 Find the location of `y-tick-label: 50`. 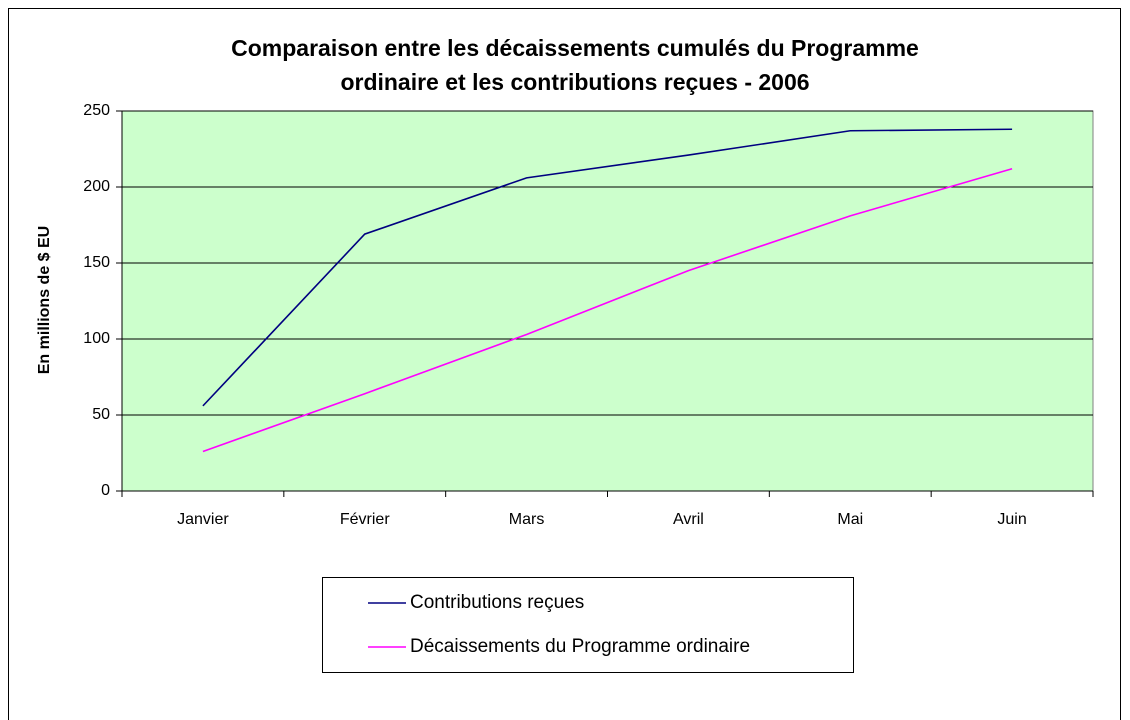

y-tick-label: 50 is located at coordinates (101, 414).